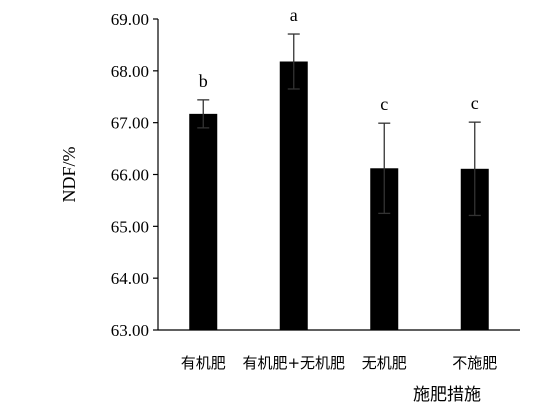 This screenshot has width=541, height=414. I want to click on y-ticks: 63.00 64.00 65.00 66.00 67.00 68.00 69.00, so click(134, 175).